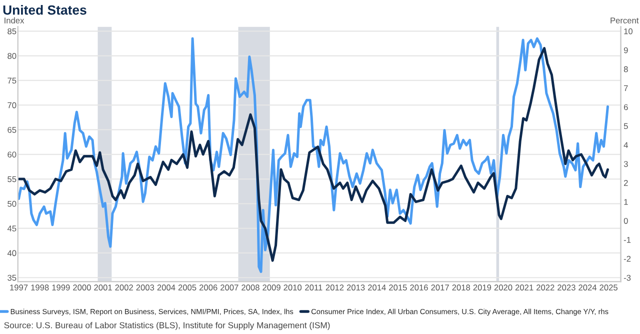 Image resolution: width=640 pixels, height=334 pixels. Describe the element at coordinates (187, 287) in the screenshot. I see `x-tick-label: 2005` at that location.